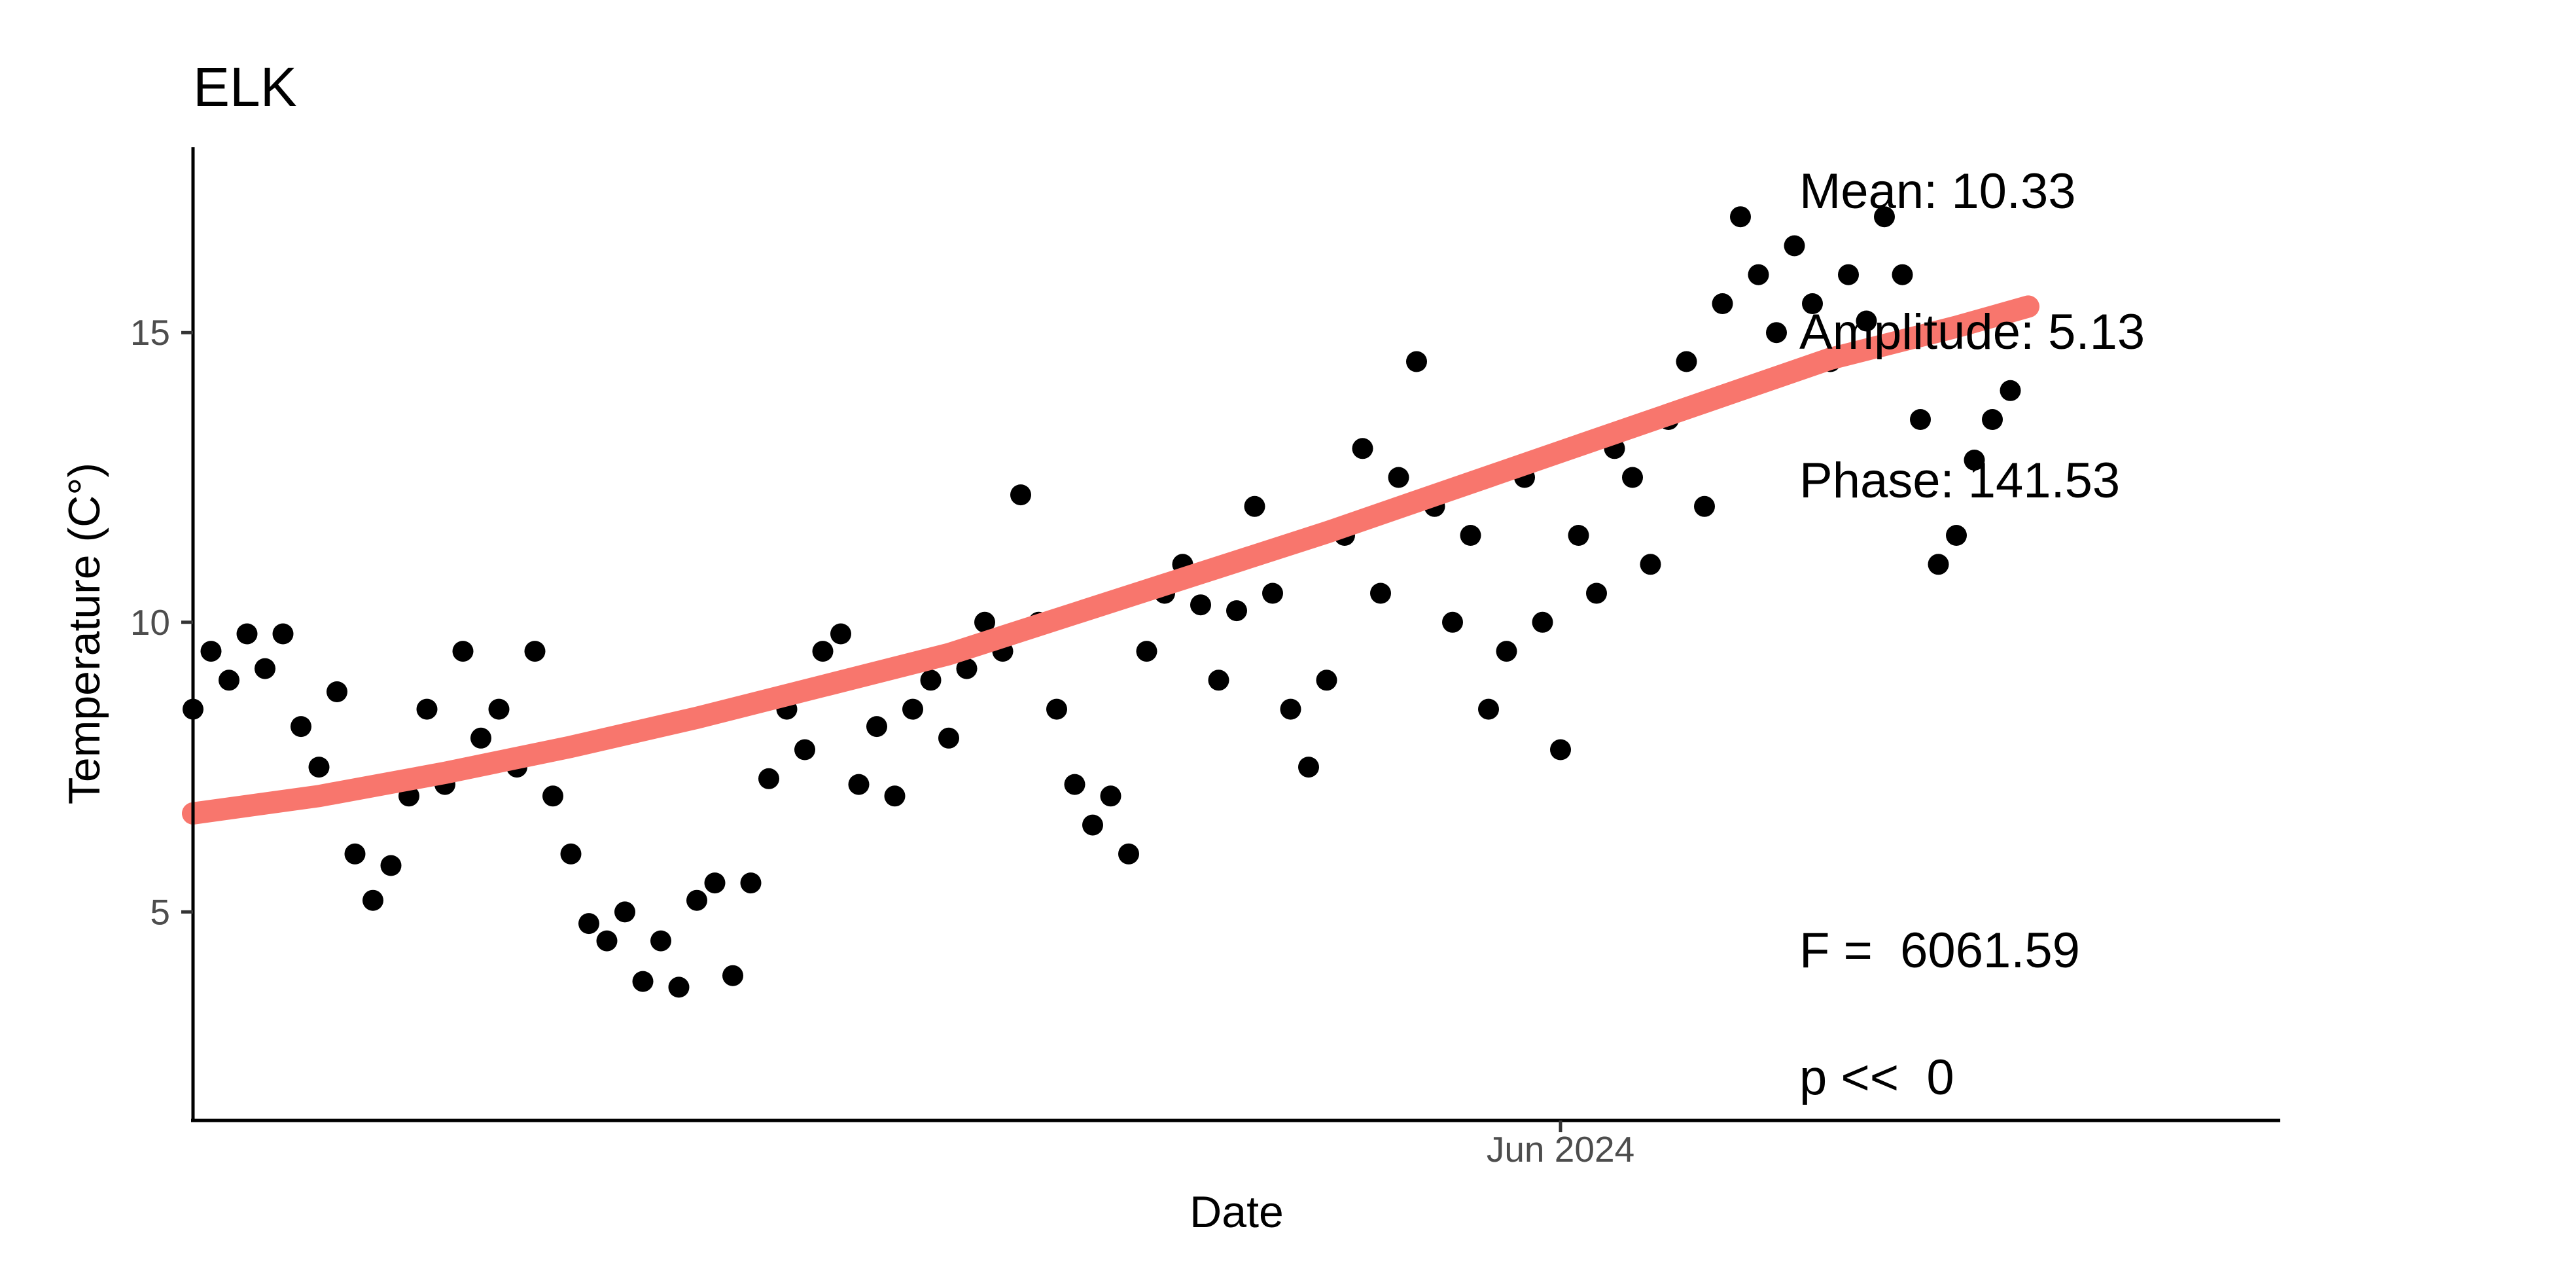 The height and width of the screenshot is (1288, 2576). I want to click on x-ticks: Jun 2024, so click(1560, 1145).